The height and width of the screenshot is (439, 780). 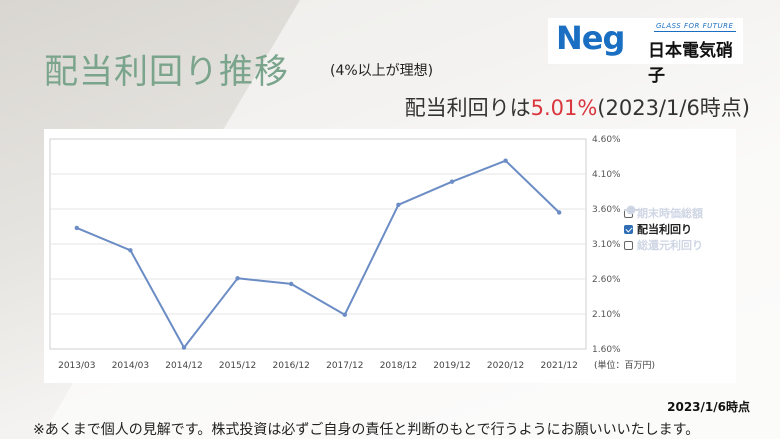 What do you see at coordinates (695, 31) in the screenshot?
I see `logo-tagline-rule` at bounding box center [695, 31].